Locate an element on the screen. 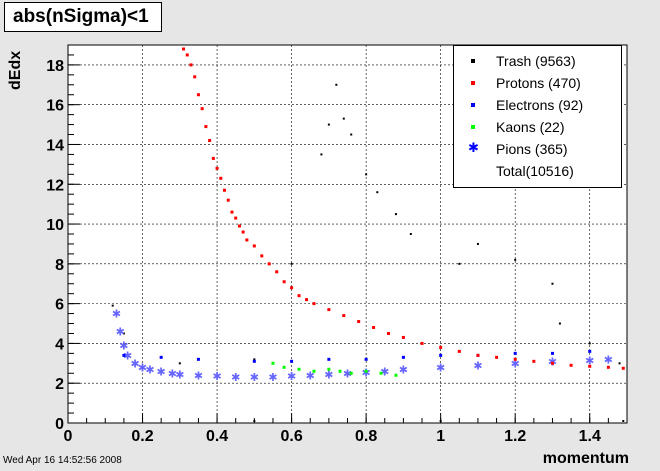 Image resolution: width=660 pixels, height=471 pixels. x-axis-label: momentum is located at coordinates (585, 458).